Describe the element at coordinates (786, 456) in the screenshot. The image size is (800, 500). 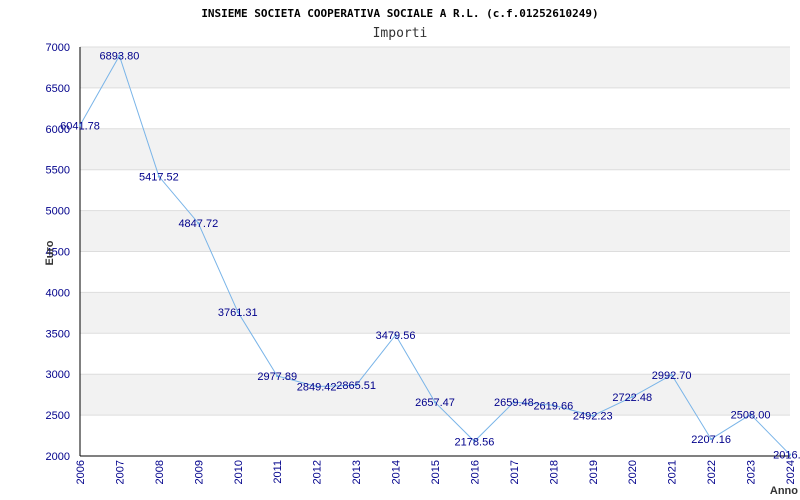
I see `data-label: 2016.3` at that location.